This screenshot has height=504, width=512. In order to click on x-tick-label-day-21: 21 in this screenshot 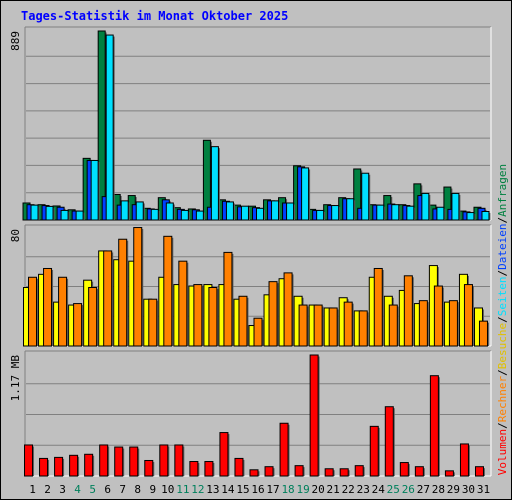, I will do `click(333, 489)`.